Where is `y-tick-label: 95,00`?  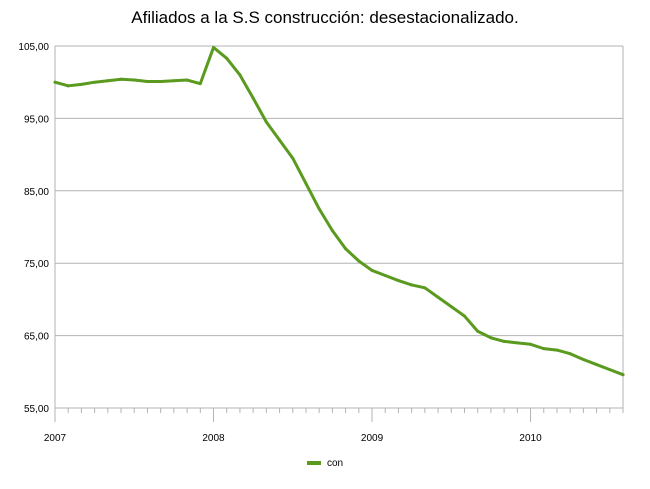 y-tick-label: 95,00 is located at coordinates (36, 119).